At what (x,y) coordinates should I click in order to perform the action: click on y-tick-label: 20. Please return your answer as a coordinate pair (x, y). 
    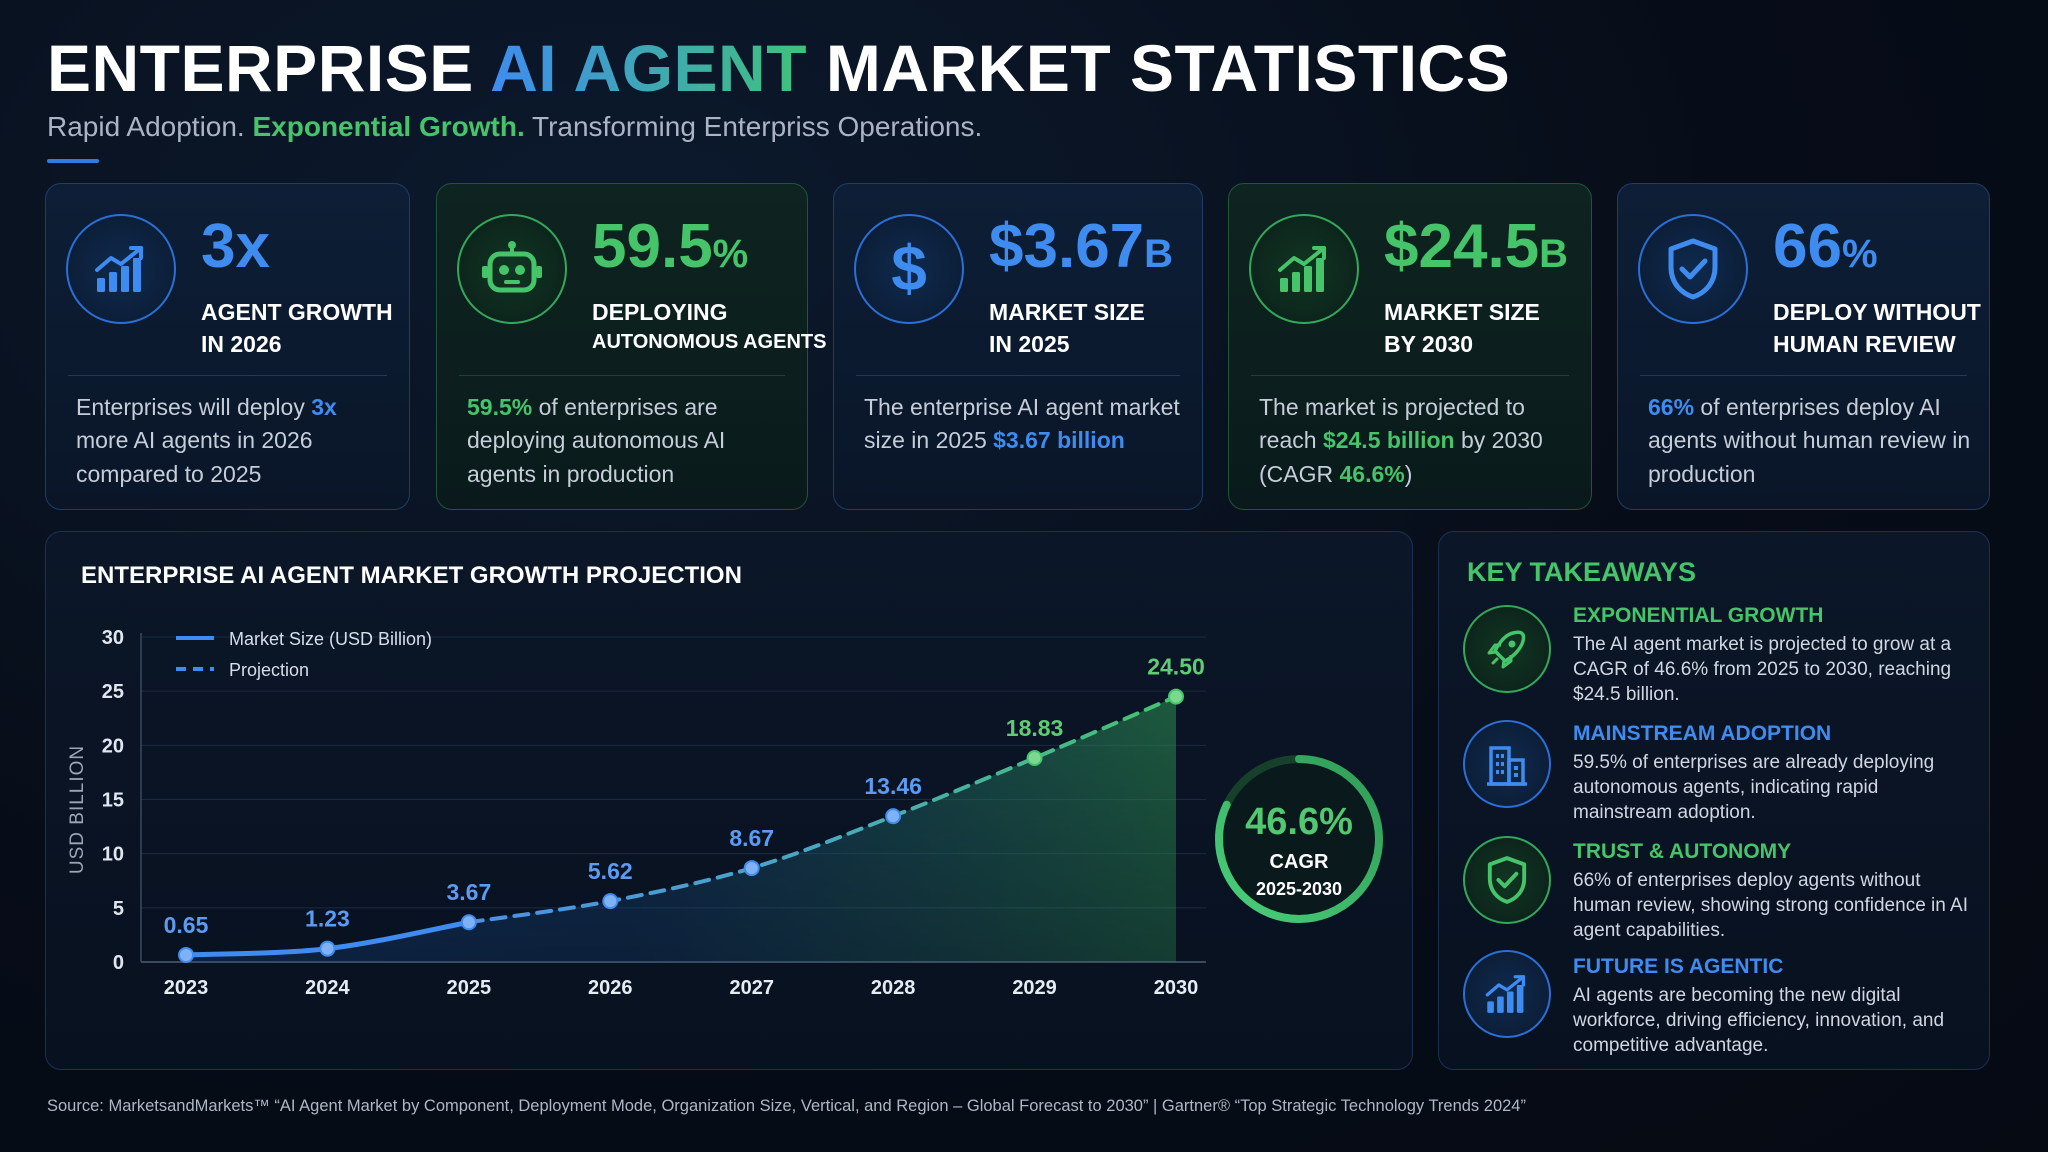
    Looking at the image, I should click on (113, 746).